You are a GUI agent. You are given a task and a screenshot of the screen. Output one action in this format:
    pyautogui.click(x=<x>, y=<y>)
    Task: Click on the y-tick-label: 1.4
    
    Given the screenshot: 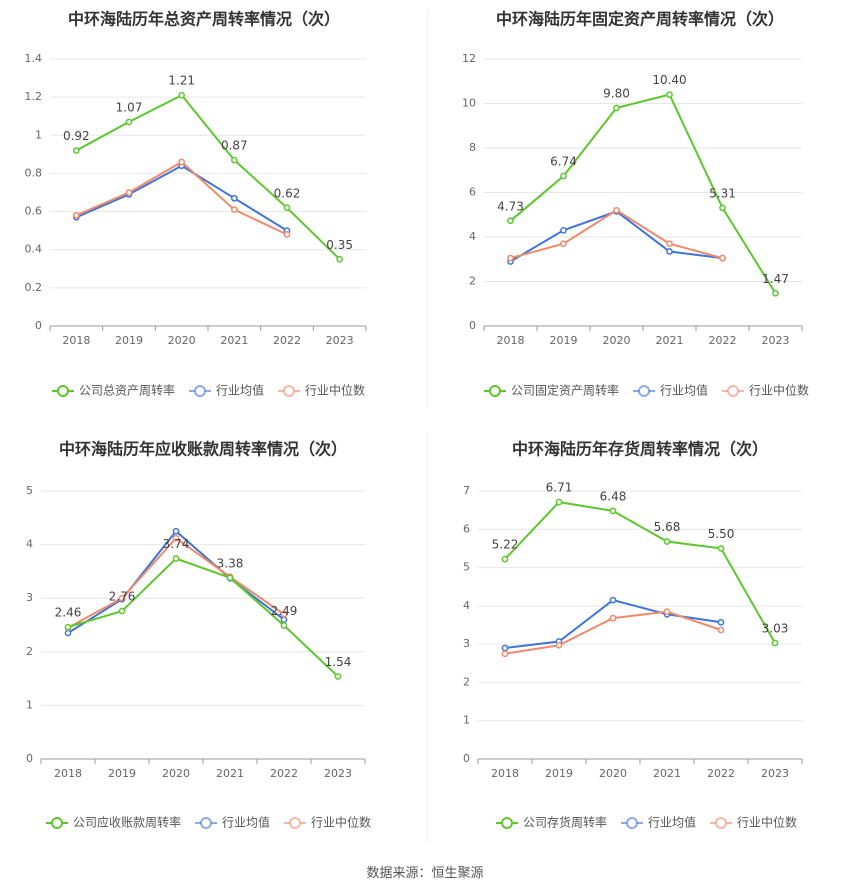 What is the action you would take?
    pyautogui.click(x=34, y=58)
    